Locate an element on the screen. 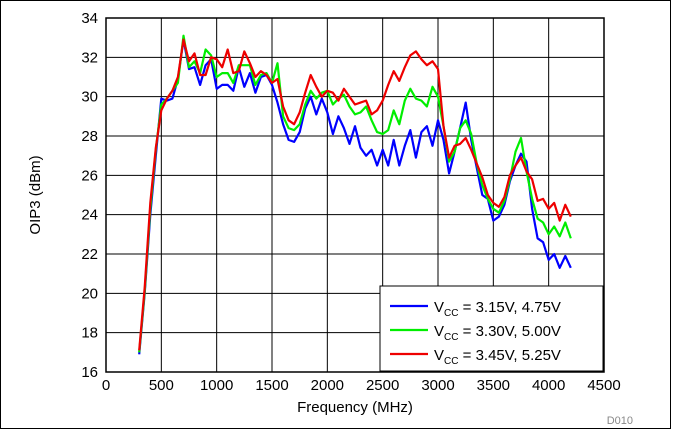 The width and height of the screenshot is (673, 431). legend-box is located at coordinates (491, 328).